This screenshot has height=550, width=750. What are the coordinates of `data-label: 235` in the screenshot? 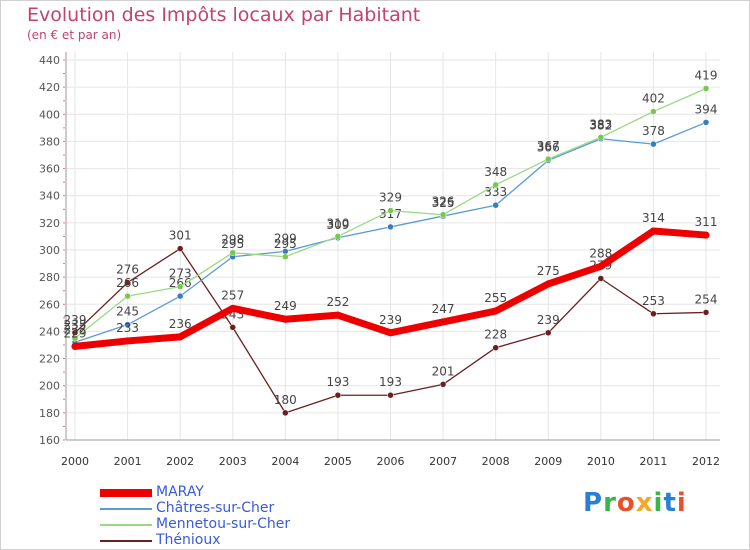 It's located at (75, 325).